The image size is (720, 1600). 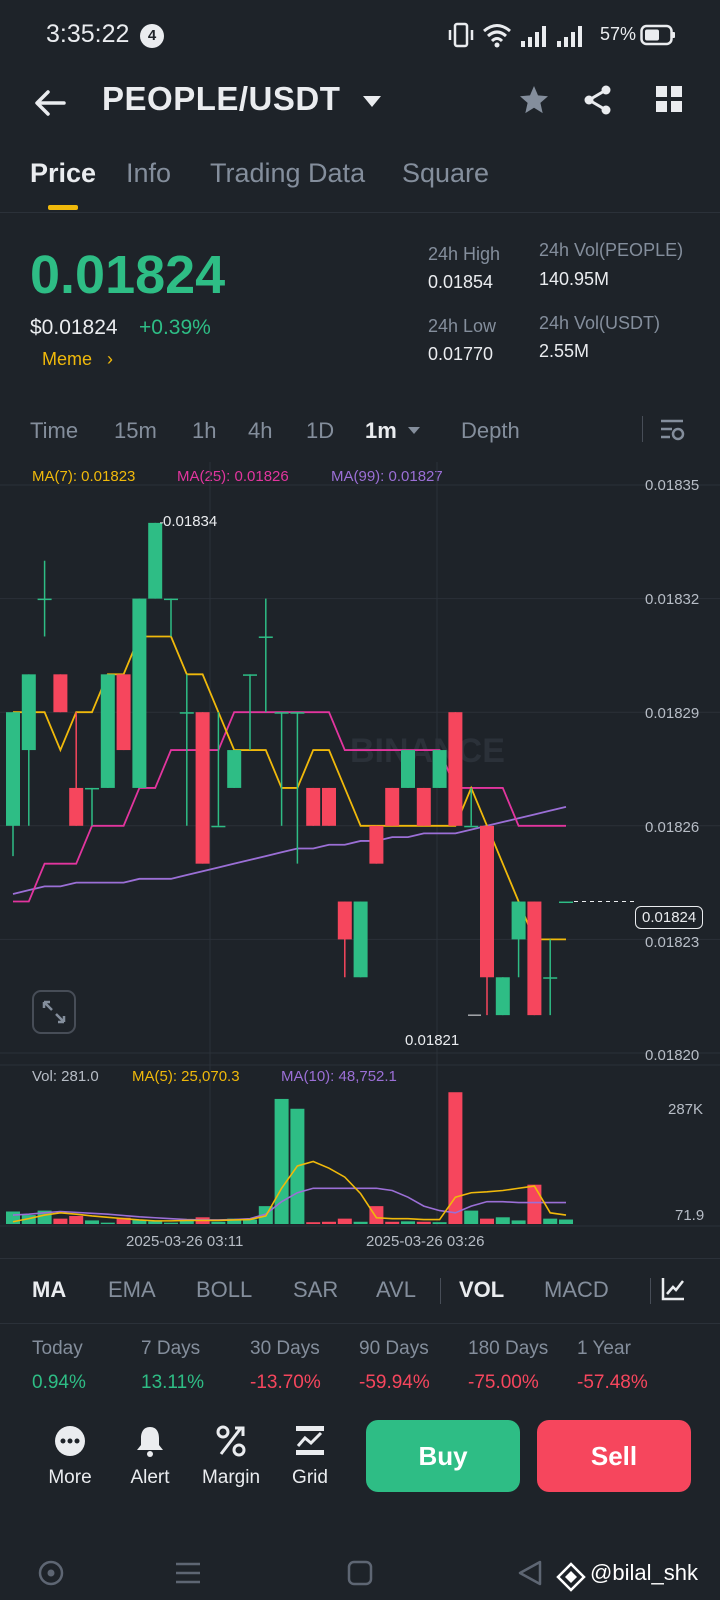 I want to click on vol-base-24h-value: 140.95M, so click(x=574, y=279).